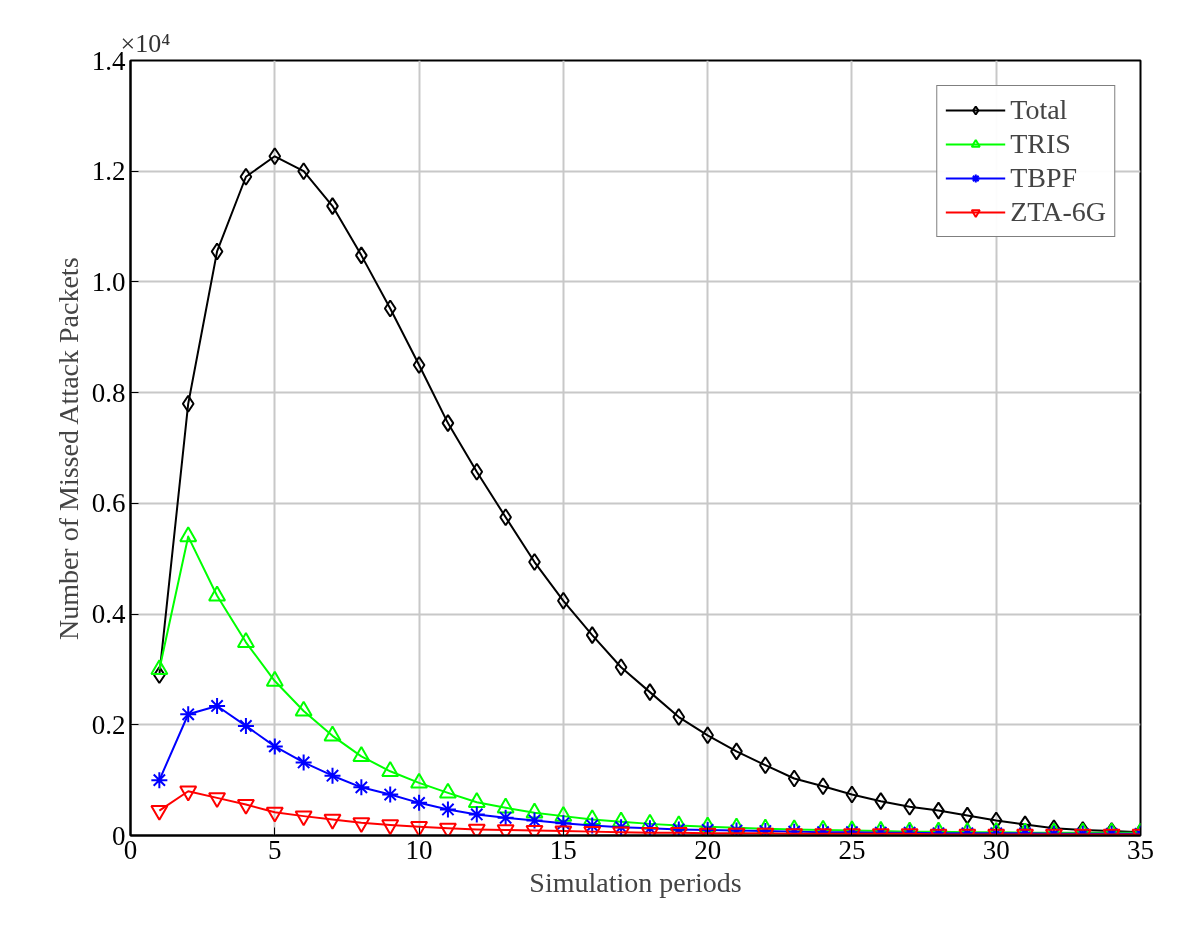  What do you see at coordinates (1058, 212) in the screenshot?
I see `legend-label: ZTA-6G` at bounding box center [1058, 212].